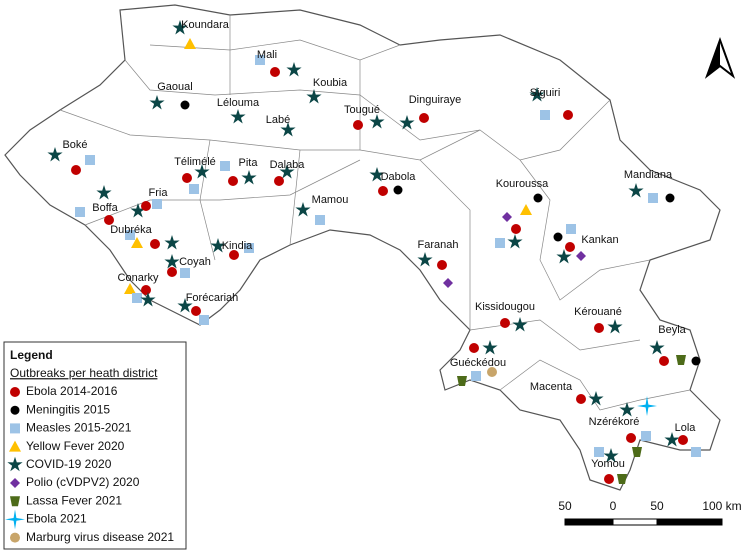 The height and width of the screenshot is (552, 754). I want to click on district-label: Koundara, so click(205, 25).